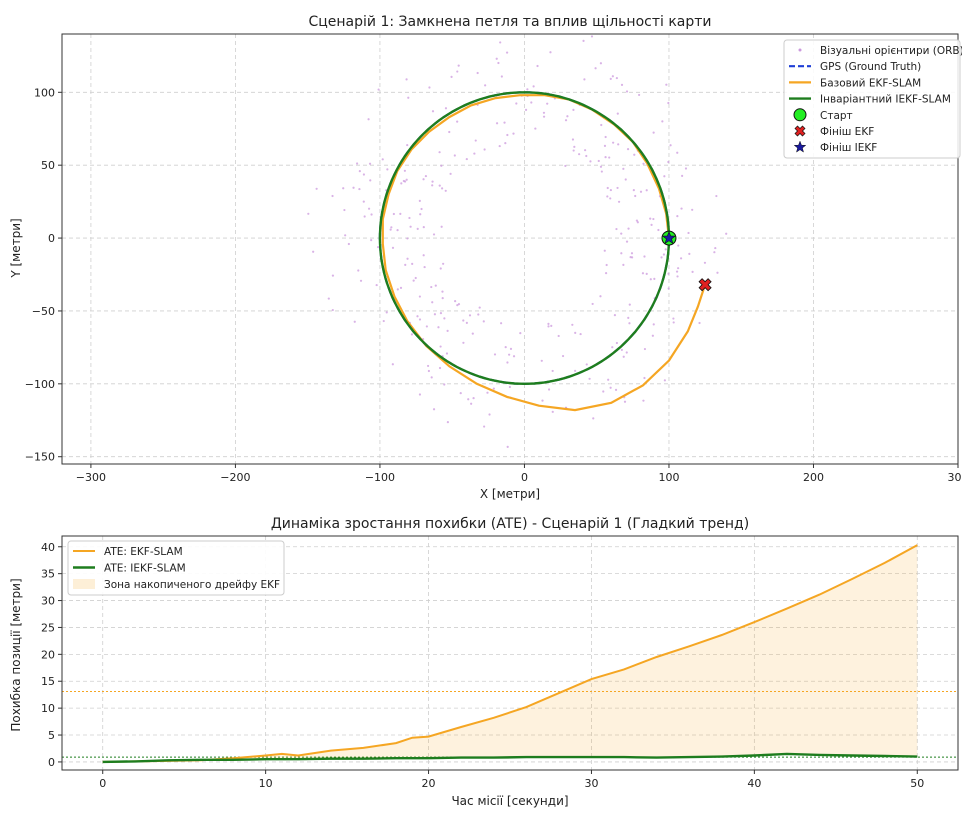 The height and width of the screenshot is (815, 962). What do you see at coordinates (102, 783) in the screenshot?
I see `x-tick-label: 0` at bounding box center [102, 783].